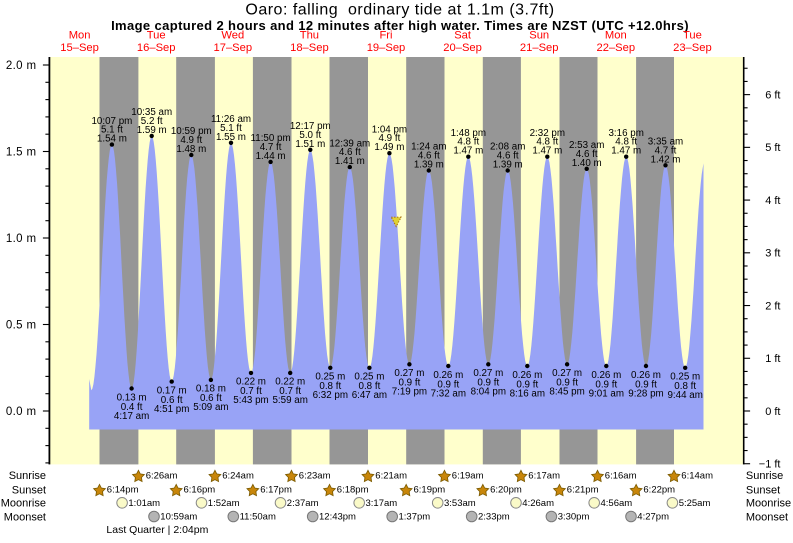 The height and width of the screenshot is (543, 793). Describe the element at coordinates (337, 517) in the screenshot. I see `svg-text: 12:43pm` at that location.